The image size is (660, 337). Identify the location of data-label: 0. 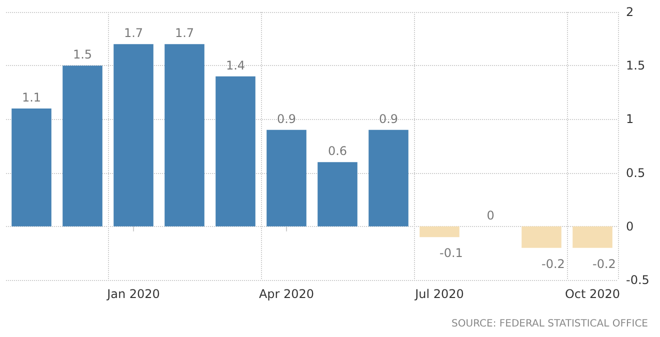
(490, 215).